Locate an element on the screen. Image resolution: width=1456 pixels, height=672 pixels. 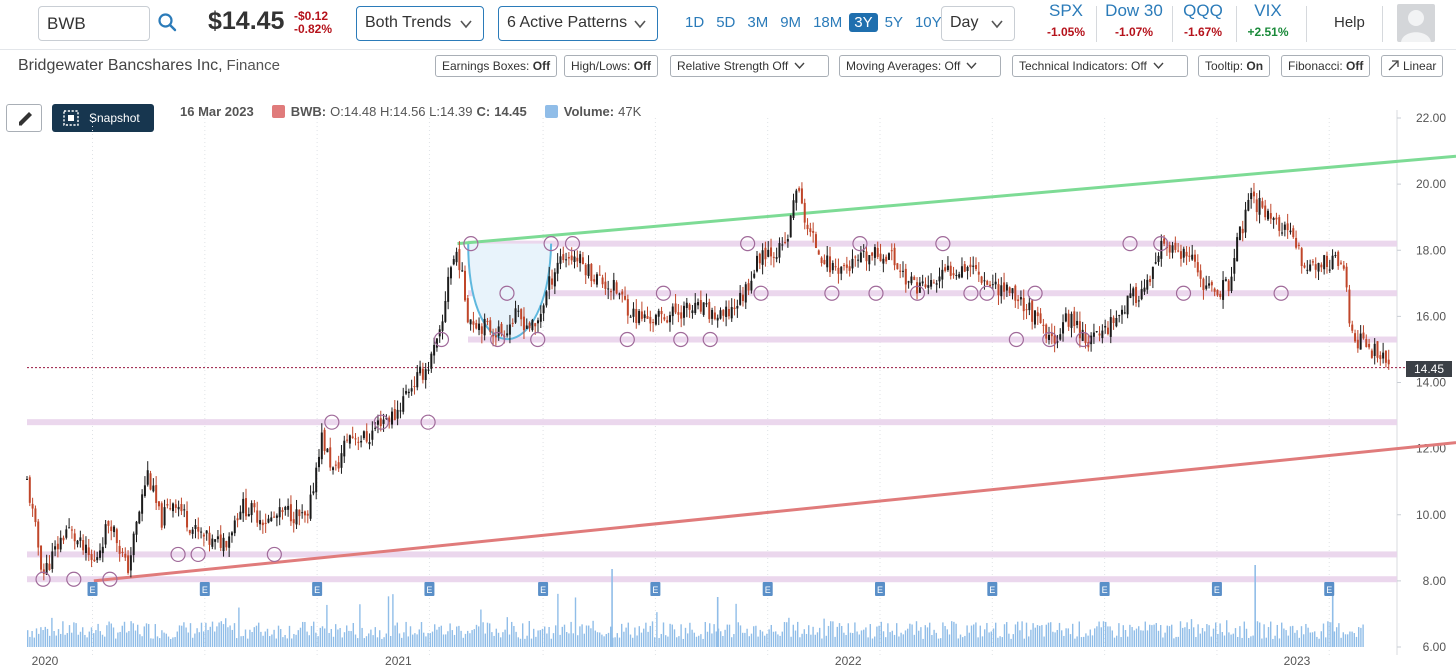
fibonacci-toggle: Fibonacci: Off is located at coordinates (1326, 66).